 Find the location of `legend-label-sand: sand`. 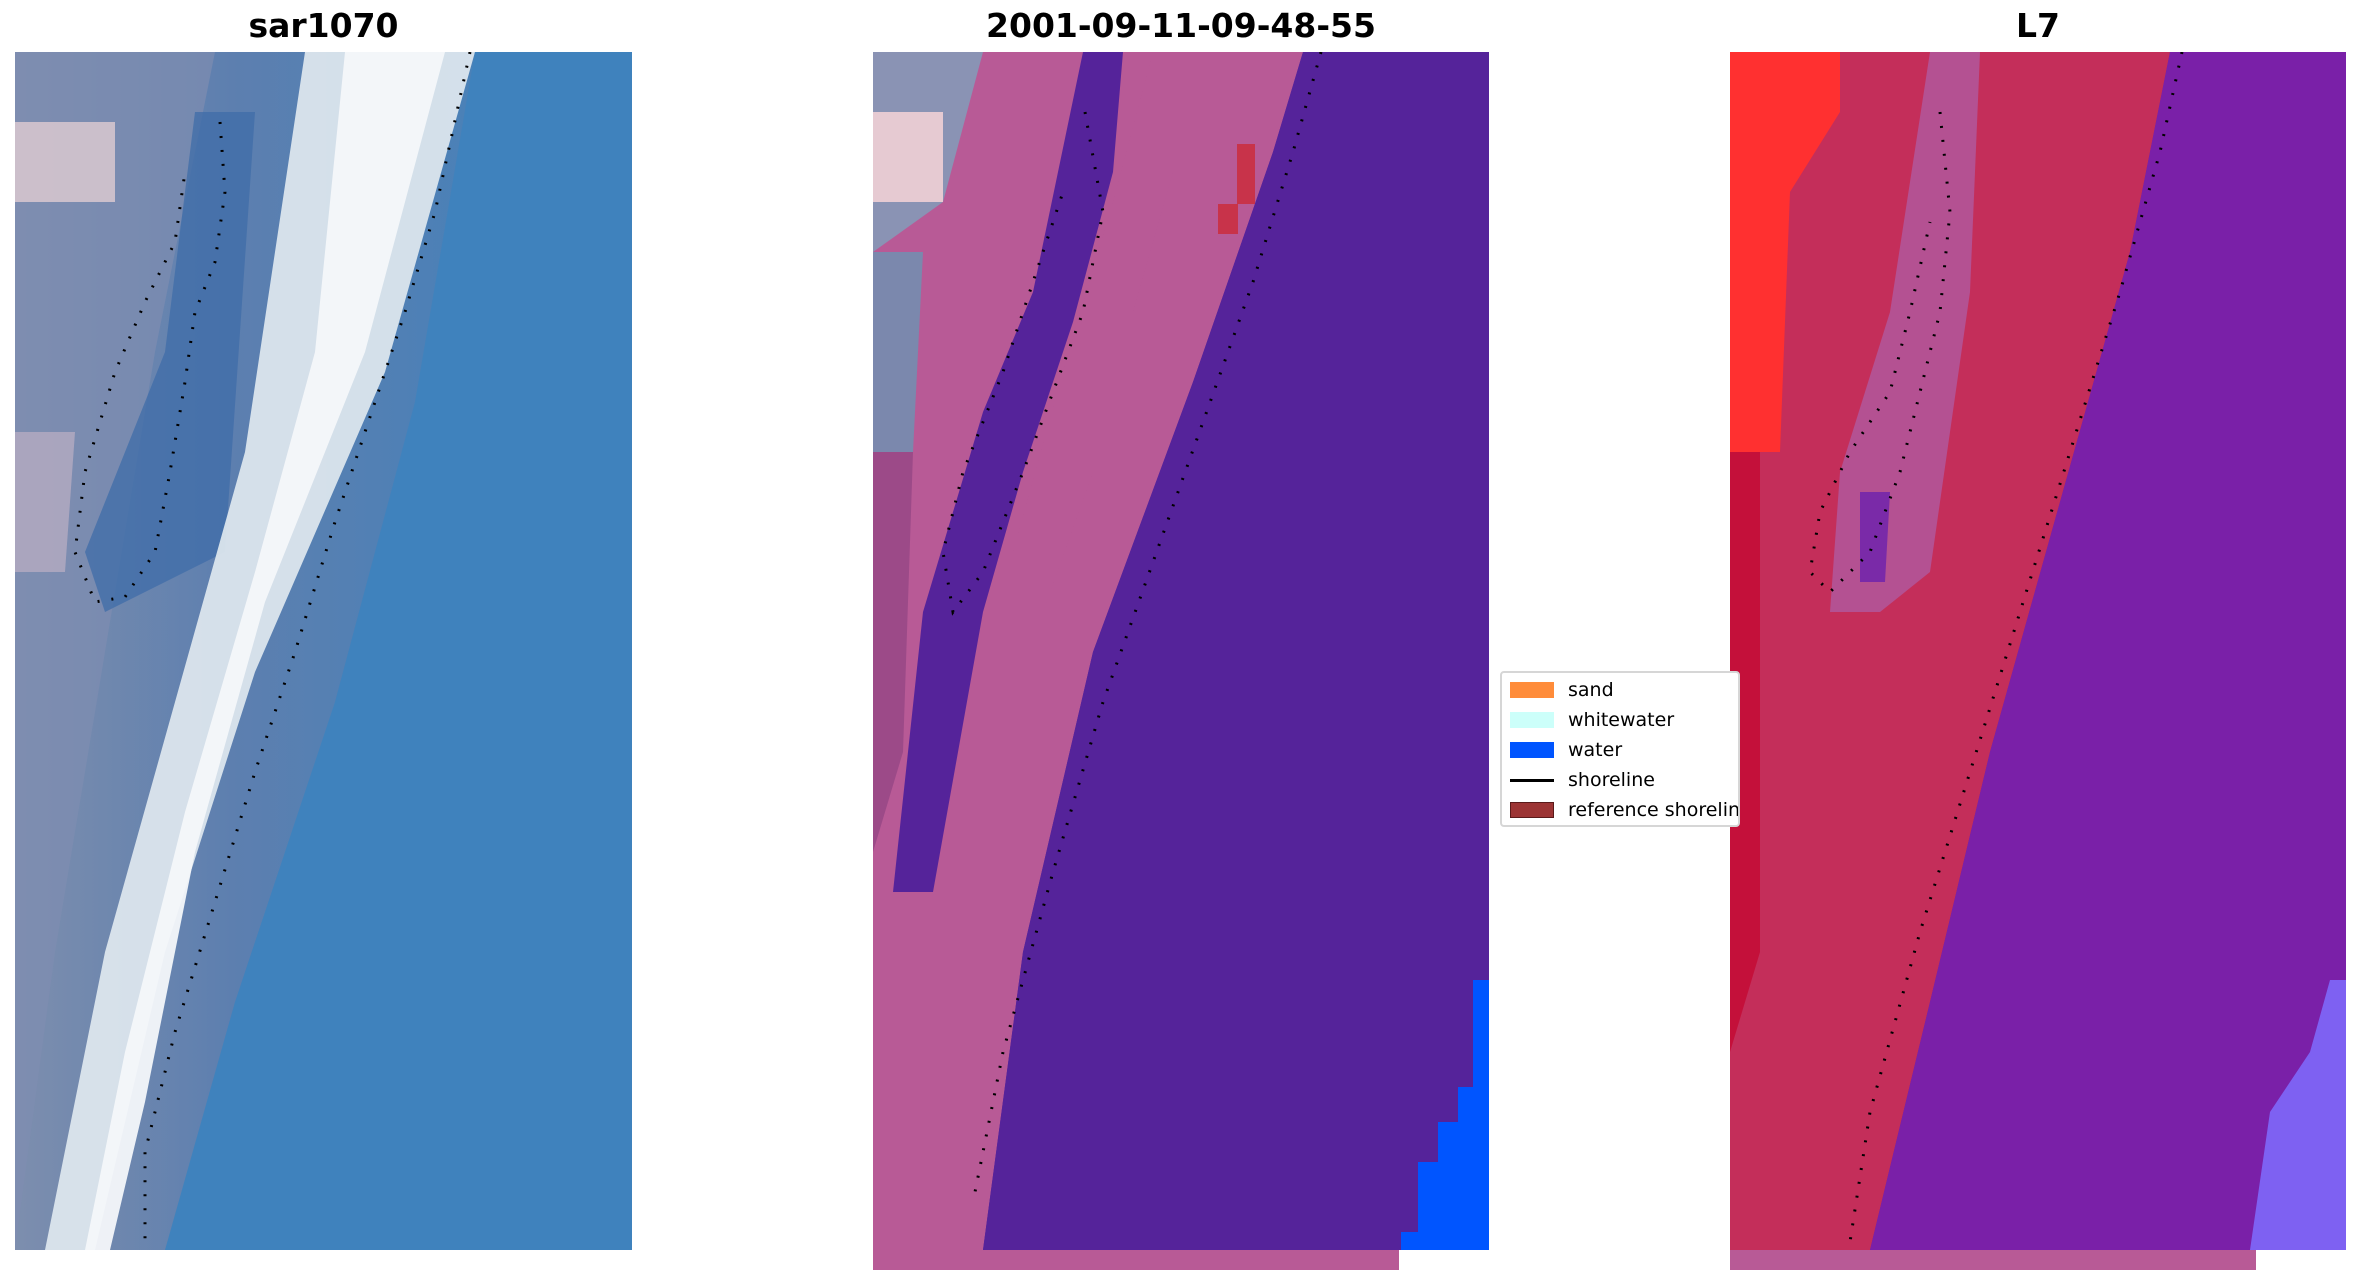

legend-label-sand: sand is located at coordinates (1591, 690).